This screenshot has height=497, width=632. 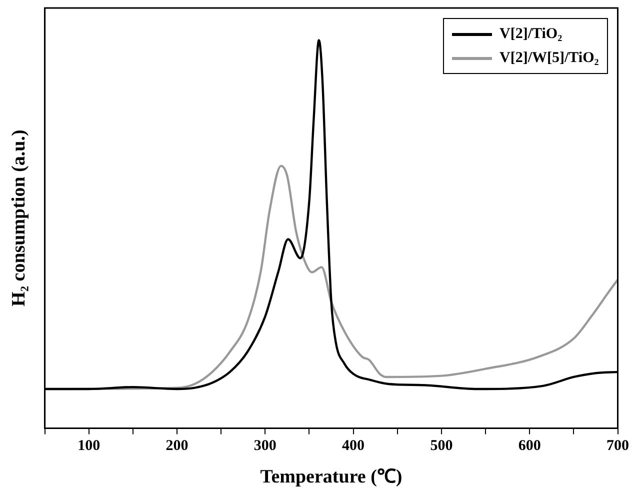 What do you see at coordinates (617, 446) in the screenshot?
I see `x-tick-label: 700` at bounding box center [617, 446].